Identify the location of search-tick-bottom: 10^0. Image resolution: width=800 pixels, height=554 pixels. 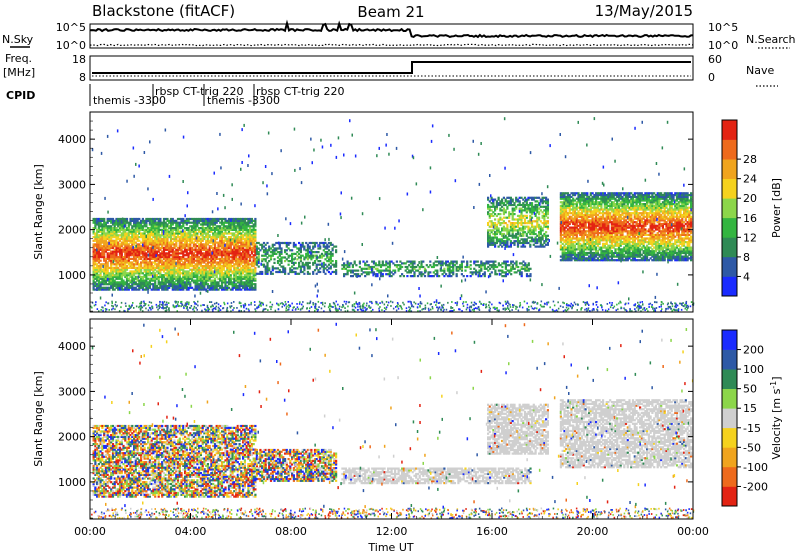
(723, 45).